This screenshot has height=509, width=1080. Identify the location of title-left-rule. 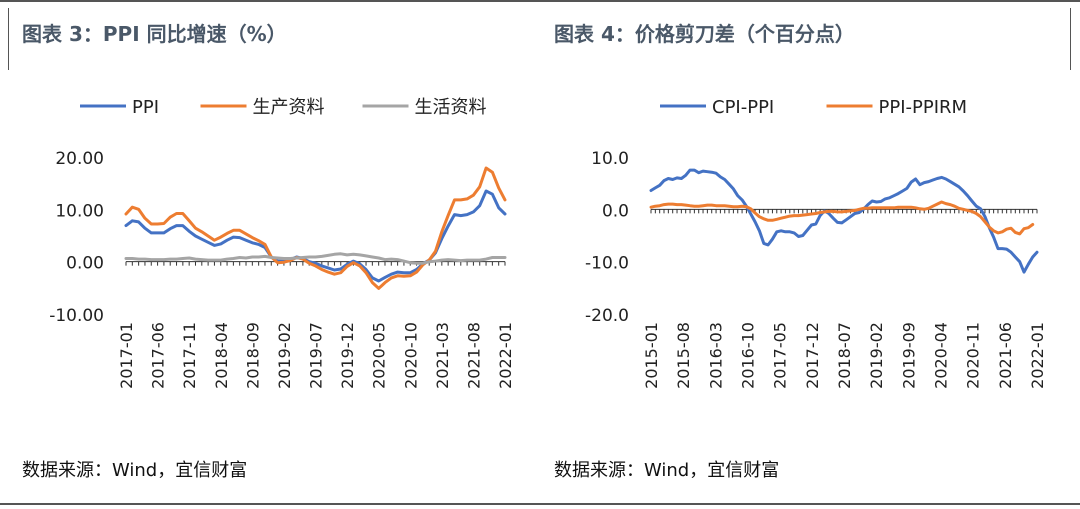
(8, 39).